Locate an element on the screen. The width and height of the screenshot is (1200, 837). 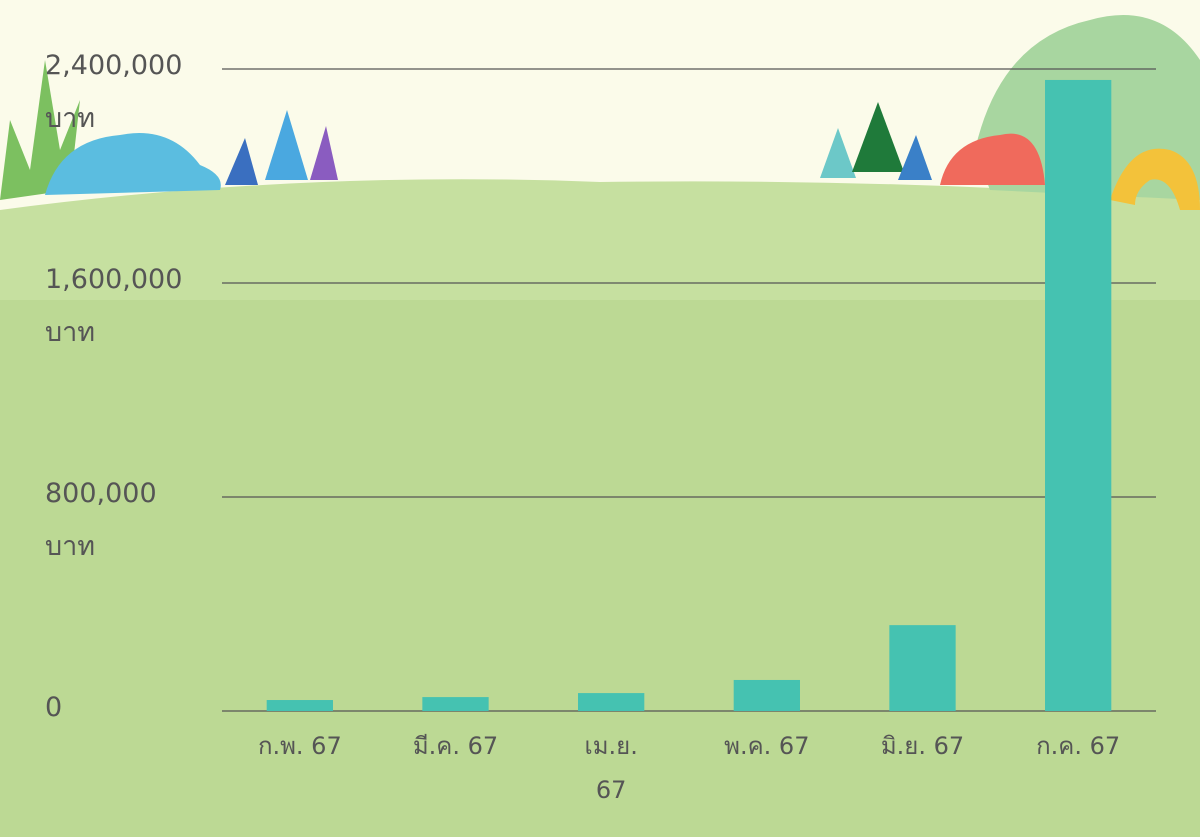
x-tick-label: มิ.ย. 67 is located at coordinates (922, 746).